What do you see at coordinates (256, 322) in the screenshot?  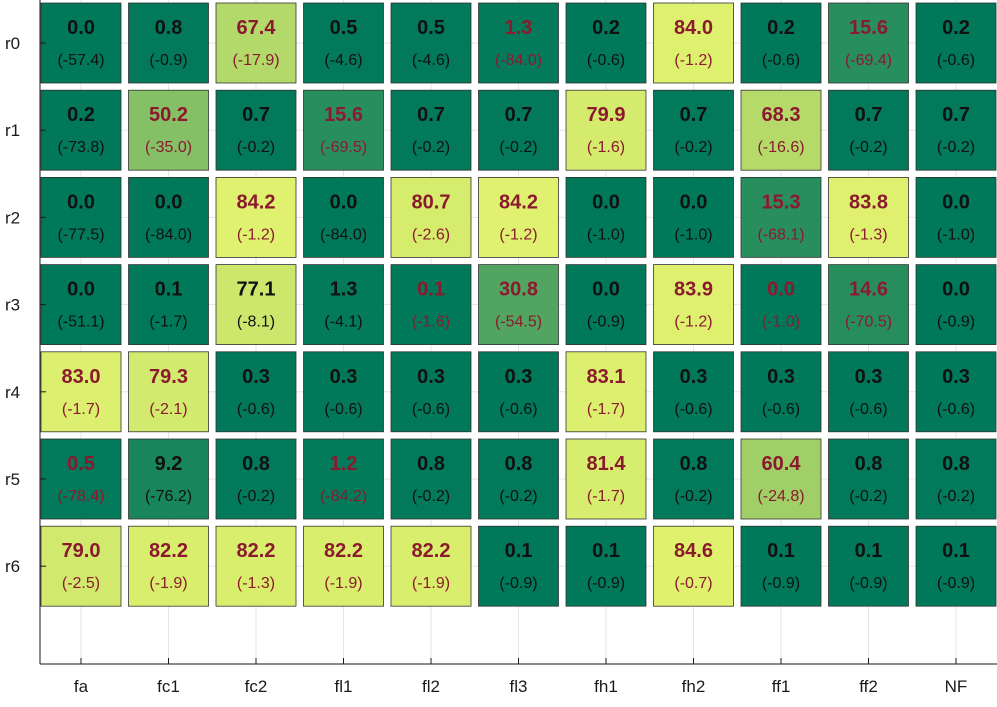 I see `cell-delta-label: (-8.1)` at bounding box center [256, 322].